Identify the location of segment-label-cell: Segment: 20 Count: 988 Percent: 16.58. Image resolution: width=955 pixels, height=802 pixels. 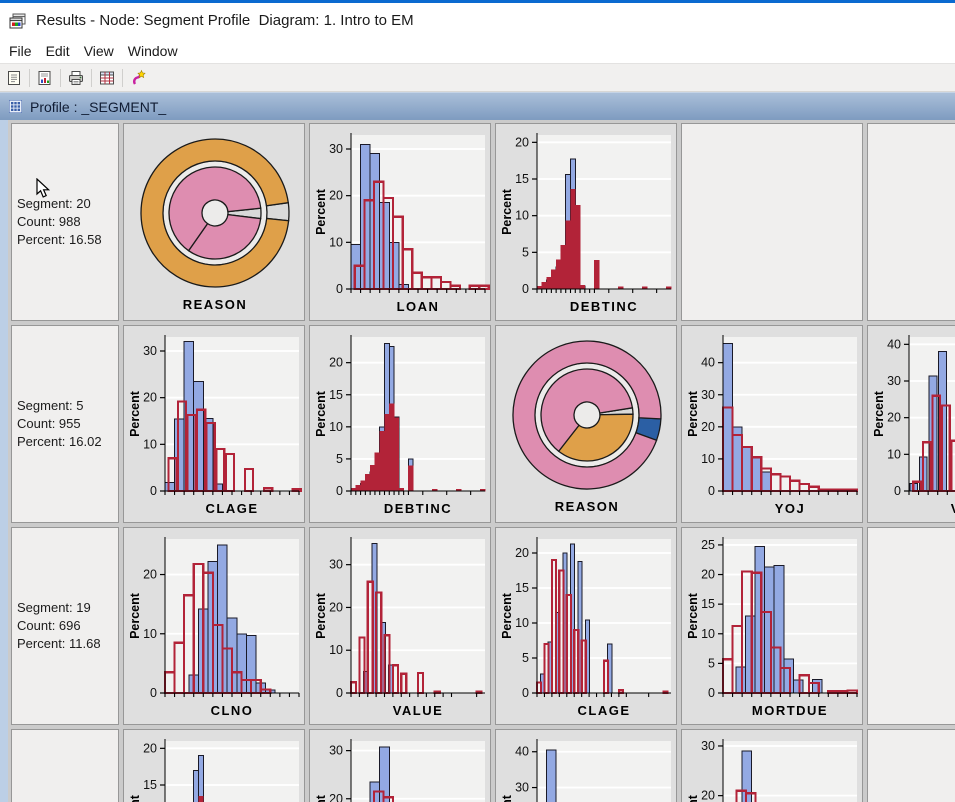
(65, 222).